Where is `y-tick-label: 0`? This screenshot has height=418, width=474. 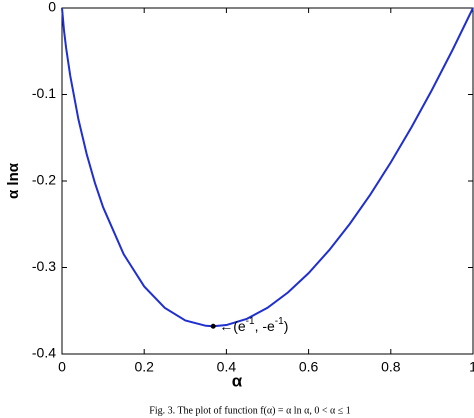
y-tick-label: 0 is located at coordinates (52, 7).